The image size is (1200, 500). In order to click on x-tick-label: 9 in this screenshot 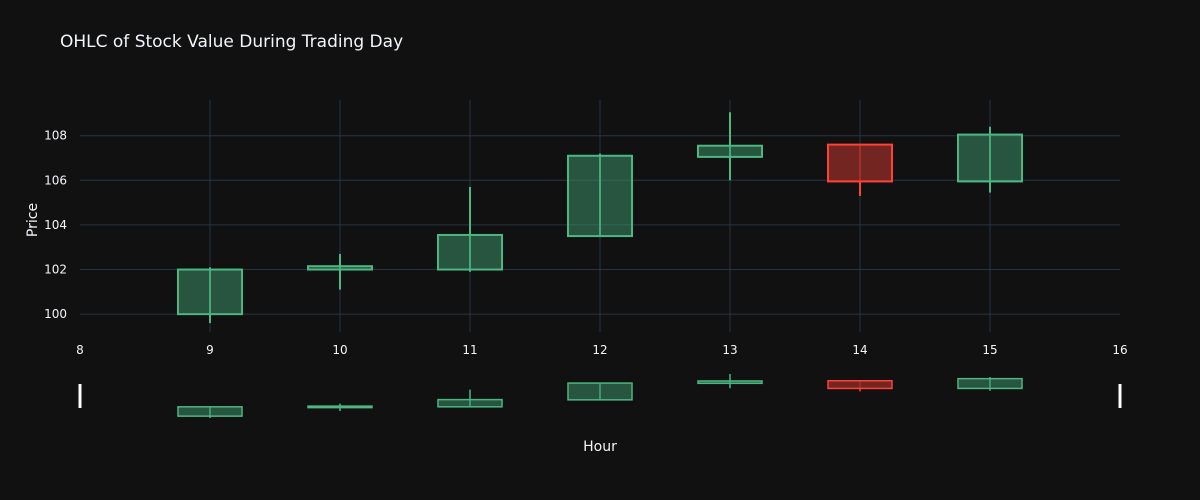, I will do `click(210, 350)`.